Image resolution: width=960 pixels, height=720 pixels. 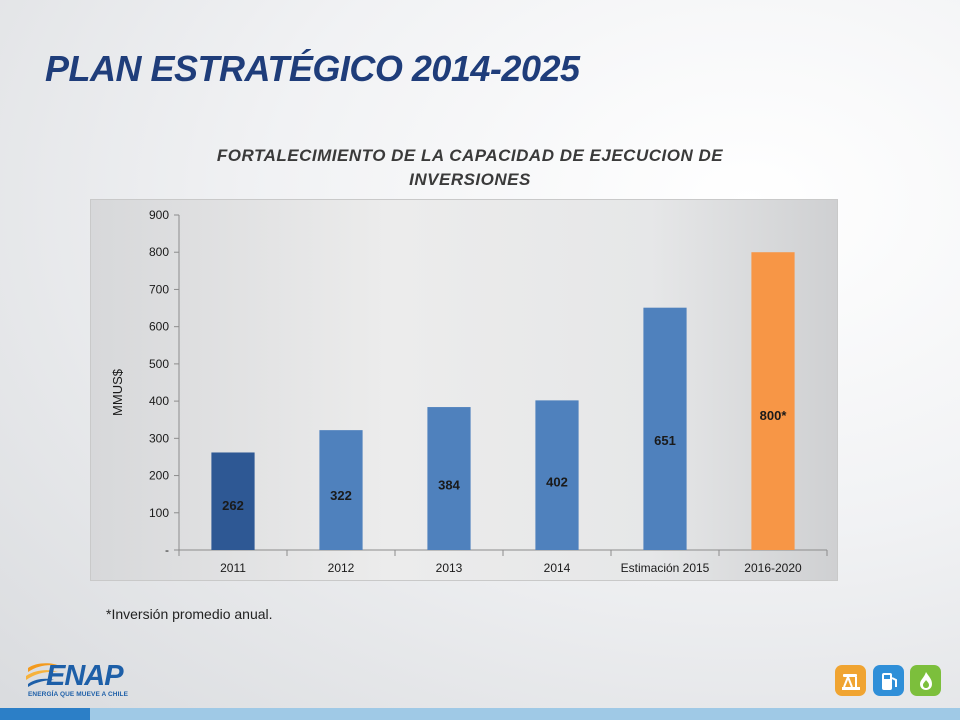 What do you see at coordinates (117, 392) in the screenshot?
I see `y-axis-label: MMUS$` at bounding box center [117, 392].